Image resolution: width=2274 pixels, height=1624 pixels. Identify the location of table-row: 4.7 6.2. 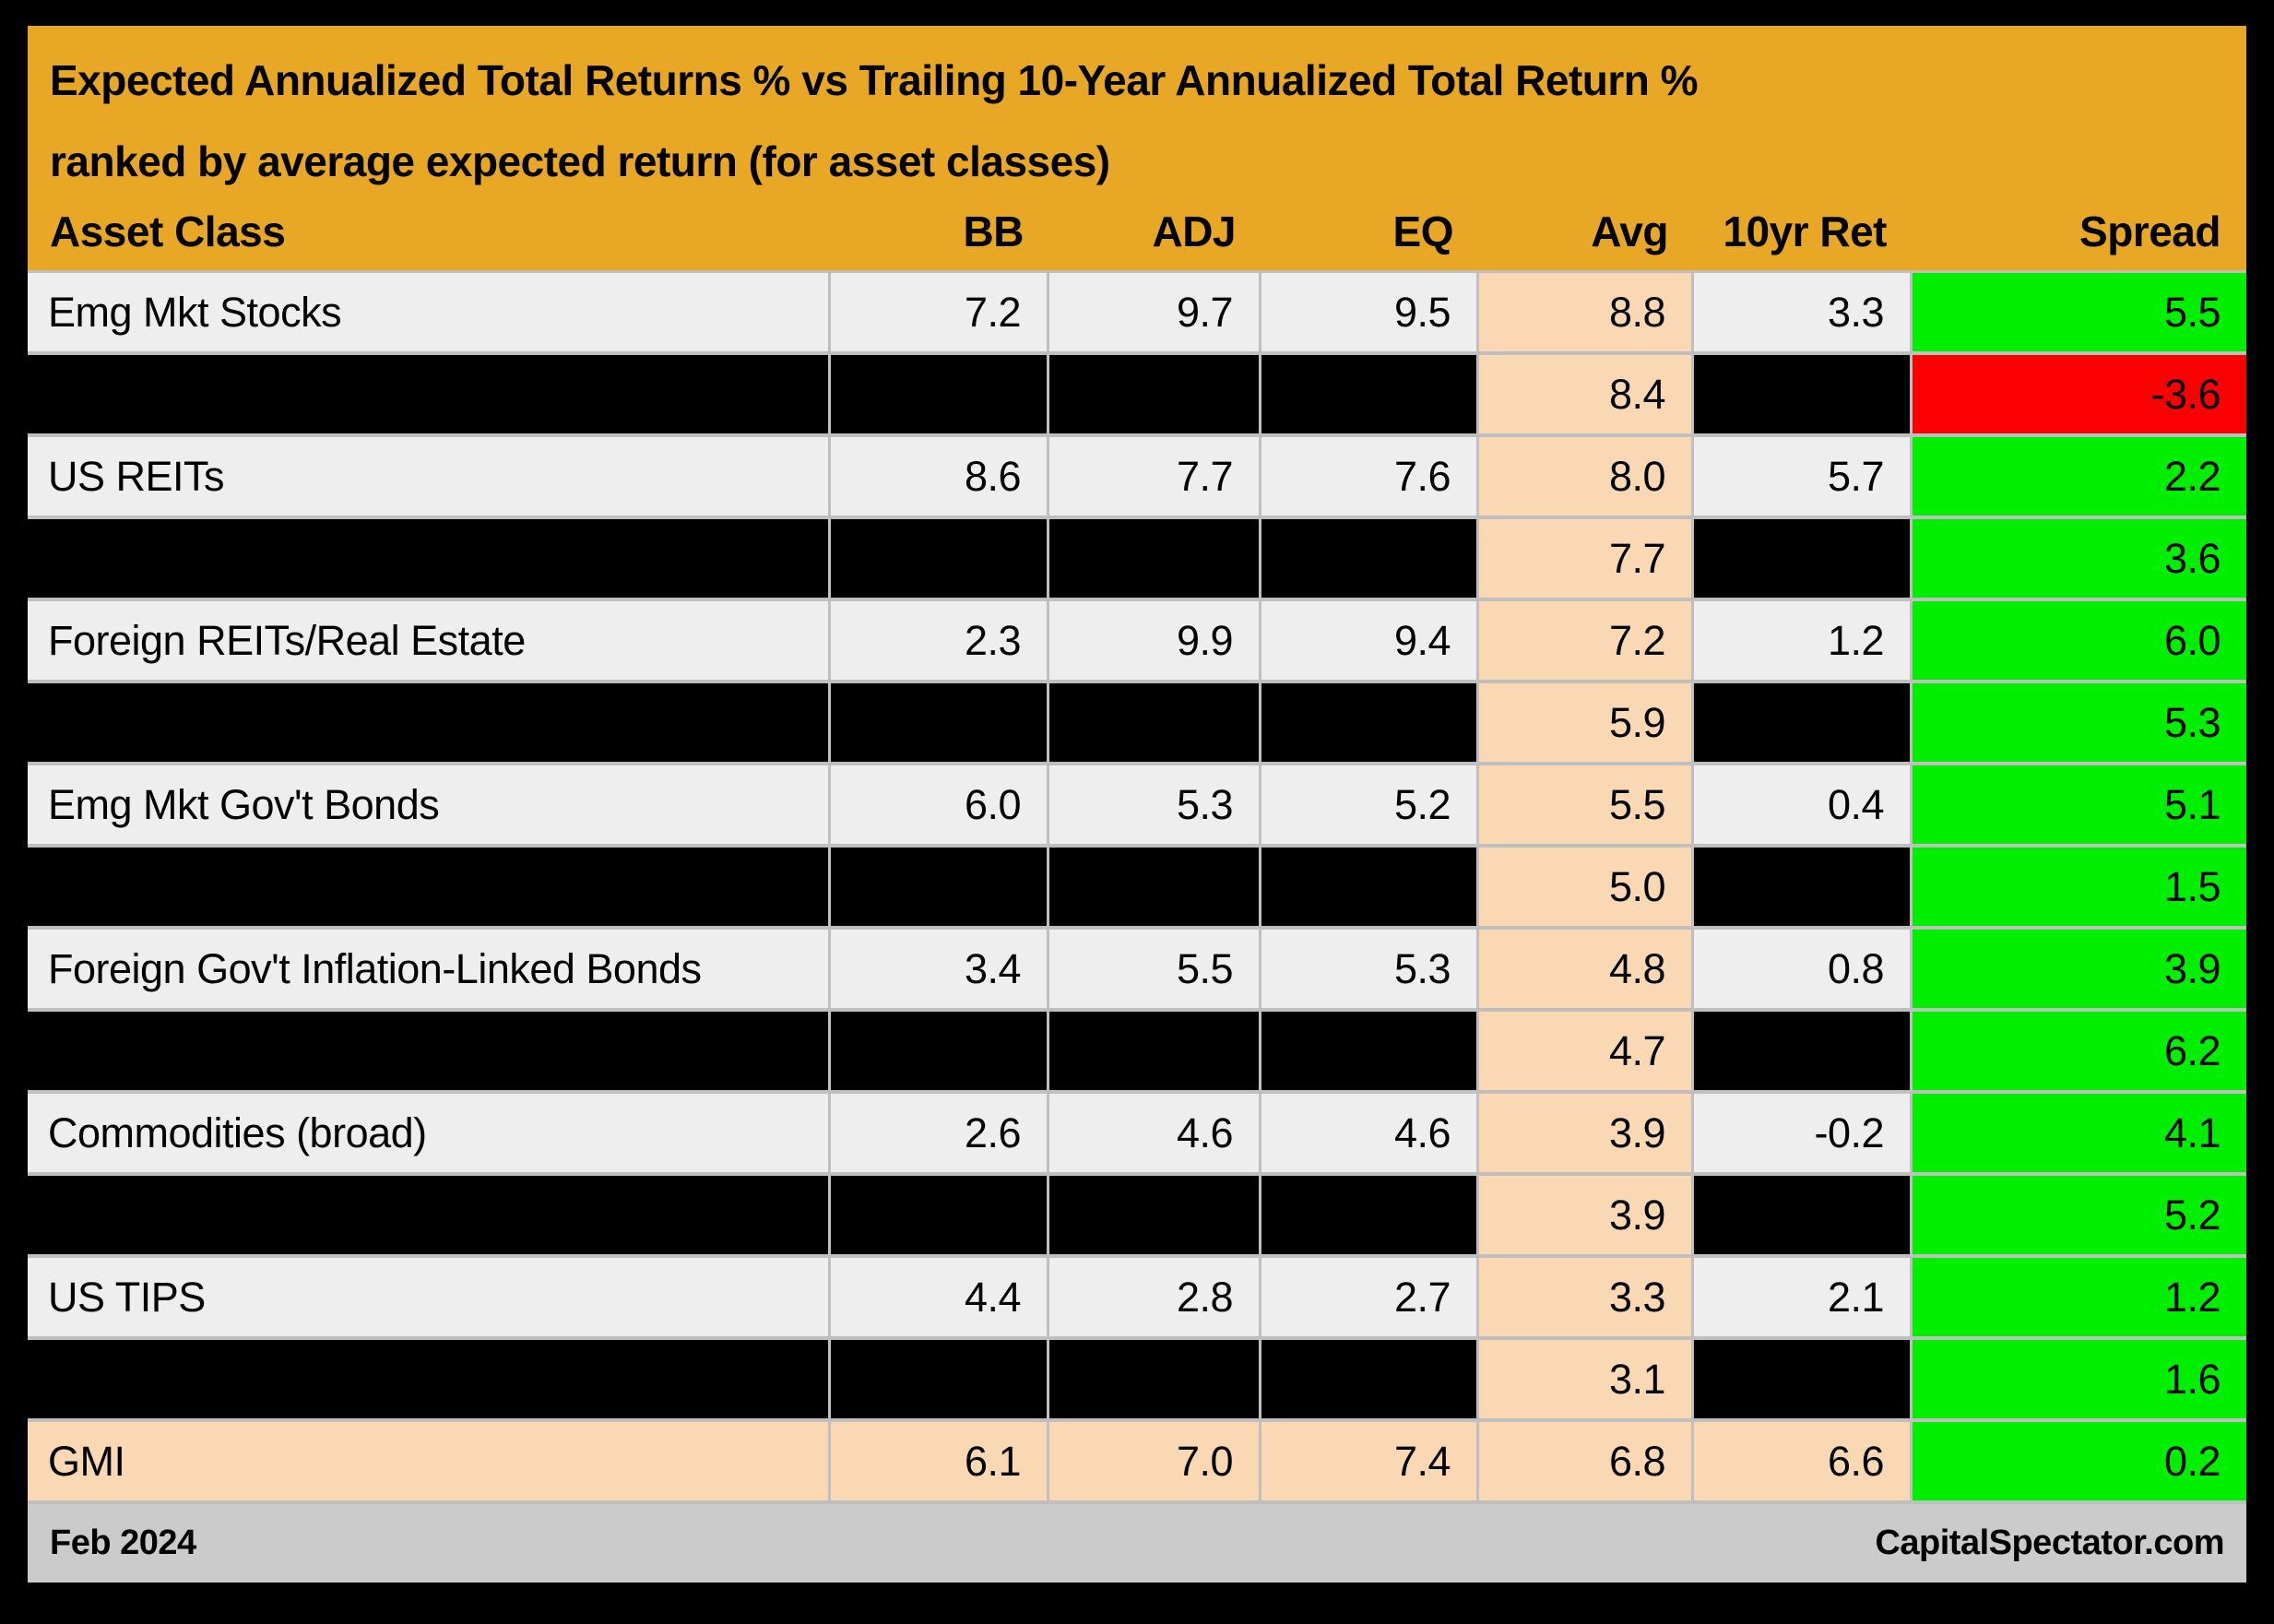
(1137, 1053).